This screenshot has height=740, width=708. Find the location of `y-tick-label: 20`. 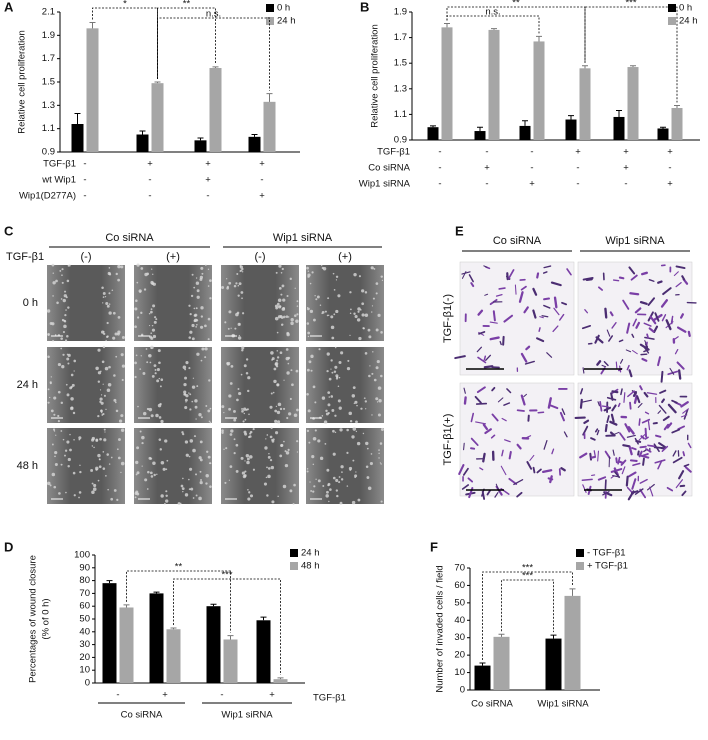

y-tick-label: 20 is located at coordinates (84, 657).